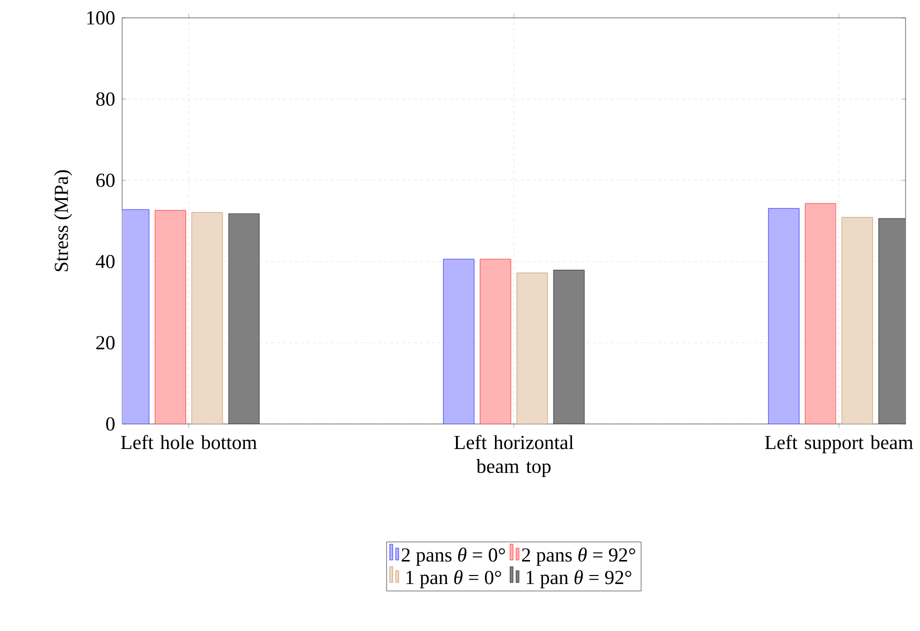 The height and width of the screenshot is (631, 920). What do you see at coordinates (101, 18) in the screenshot?
I see `y-tick-label: 100` at bounding box center [101, 18].